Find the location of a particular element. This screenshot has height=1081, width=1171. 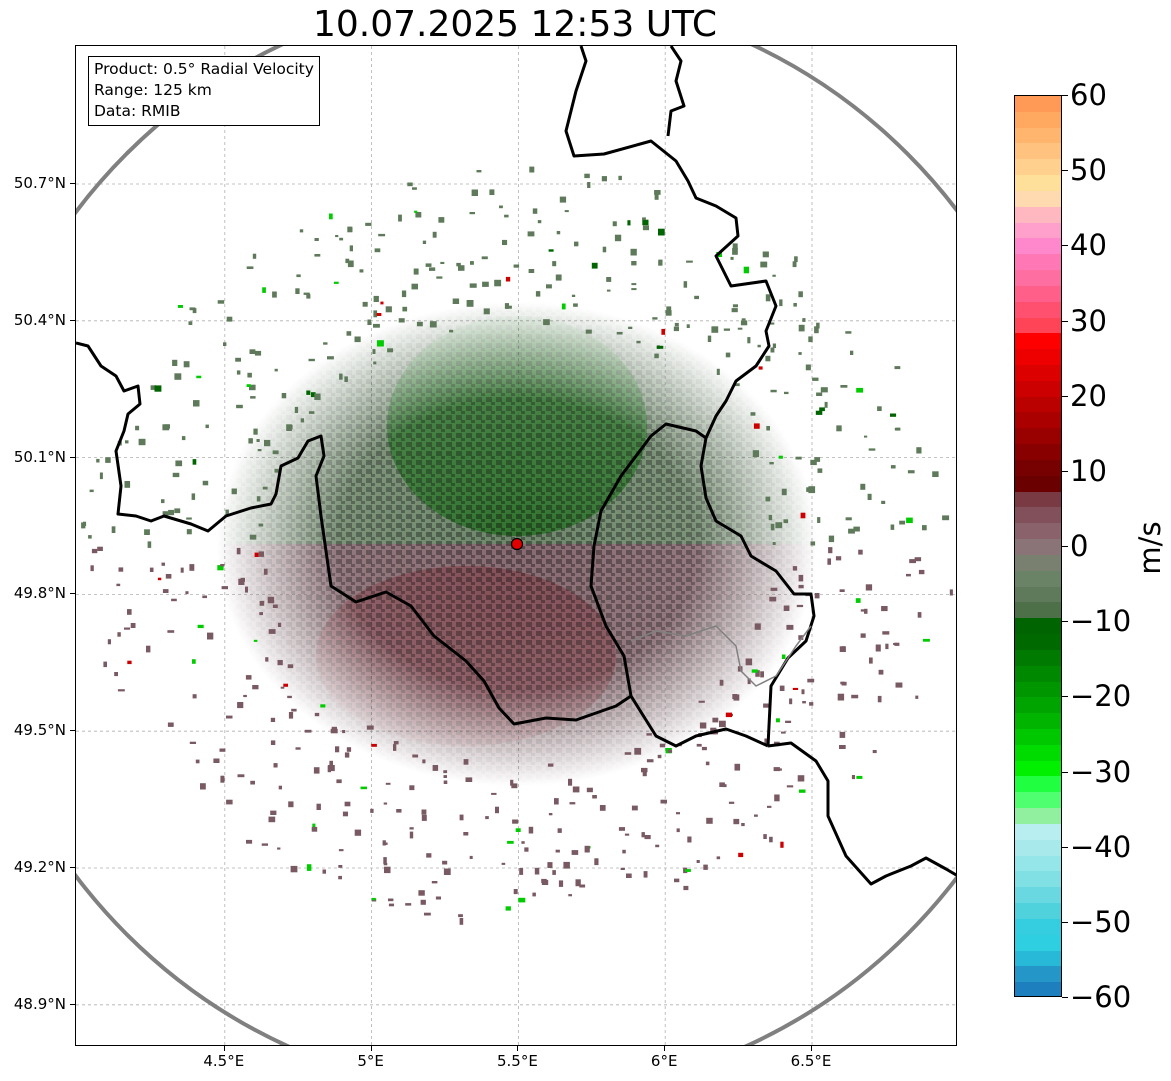

y-tick-label: 49.5°N is located at coordinates (39, 730).